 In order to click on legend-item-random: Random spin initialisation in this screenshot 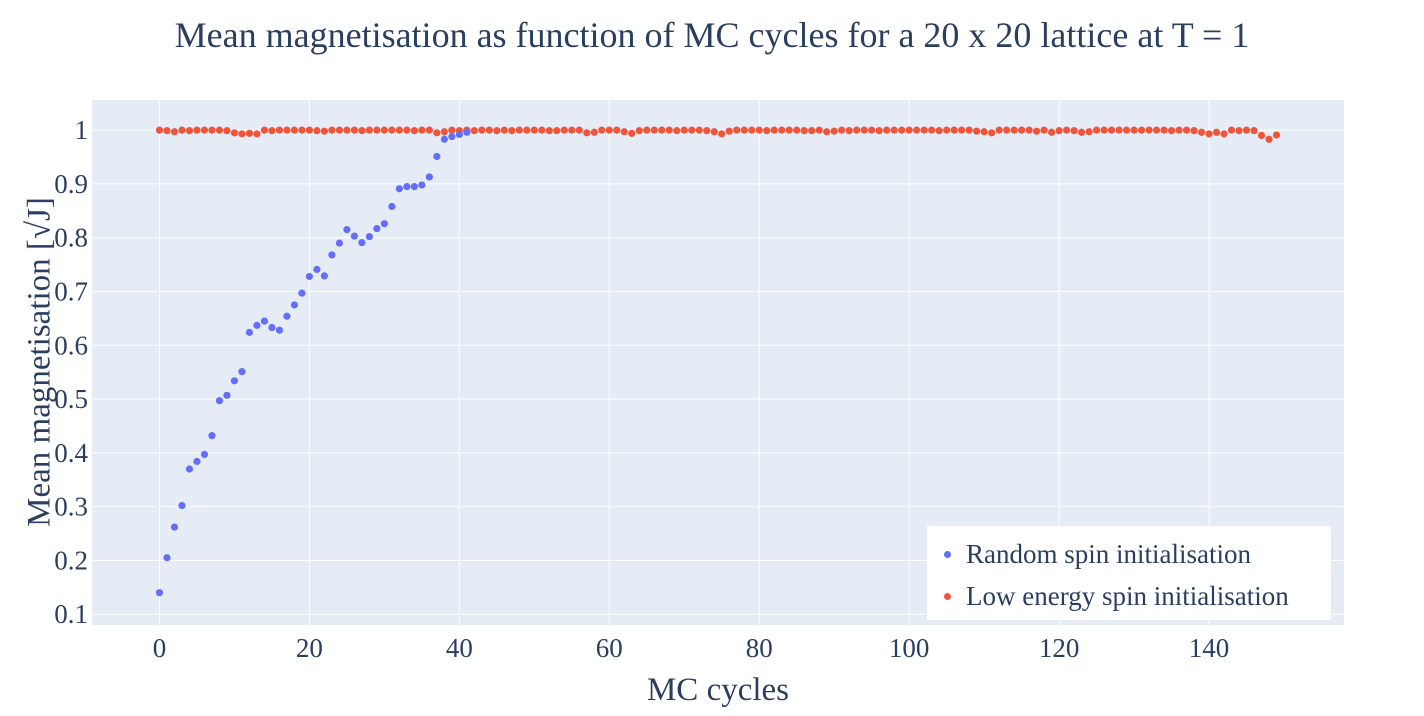, I will do `click(1089, 554)`.